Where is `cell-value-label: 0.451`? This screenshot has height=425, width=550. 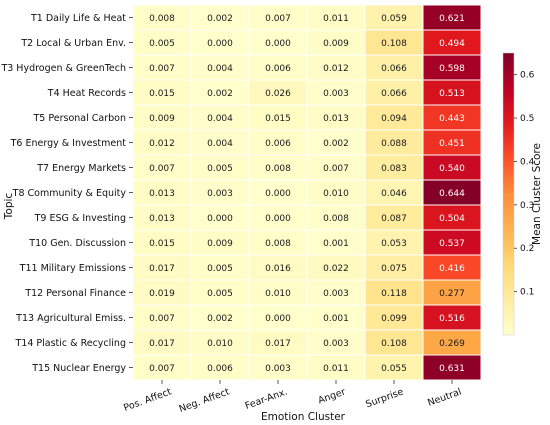
cell-value-label: 0.451 is located at coordinates (452, 144).